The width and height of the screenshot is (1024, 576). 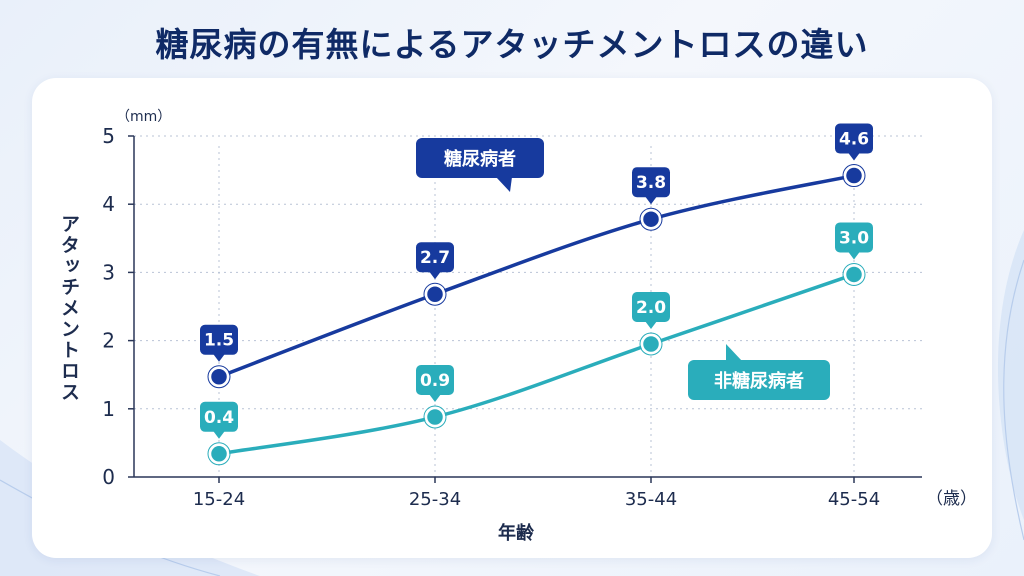 I want to click on x-tick-labels: 15-24 25-34 35-44 45-54, so click(x=536, y=499).